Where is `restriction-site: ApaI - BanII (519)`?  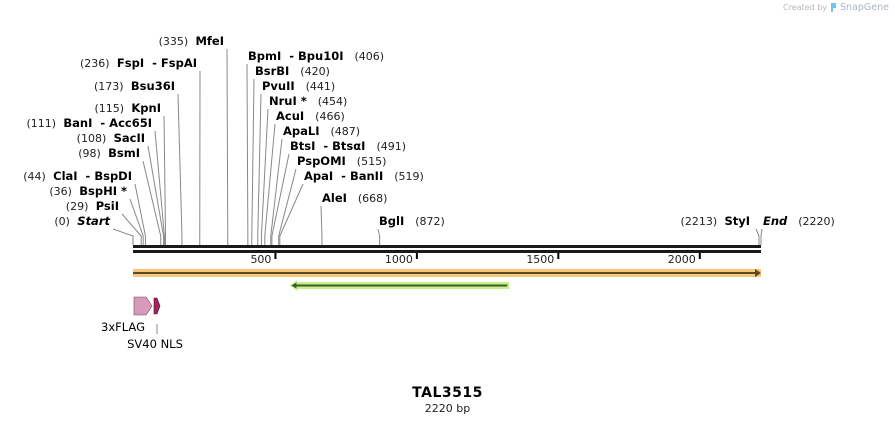
restriction-site: ApaI - BanII (519) is located at coordinates (351, 207).